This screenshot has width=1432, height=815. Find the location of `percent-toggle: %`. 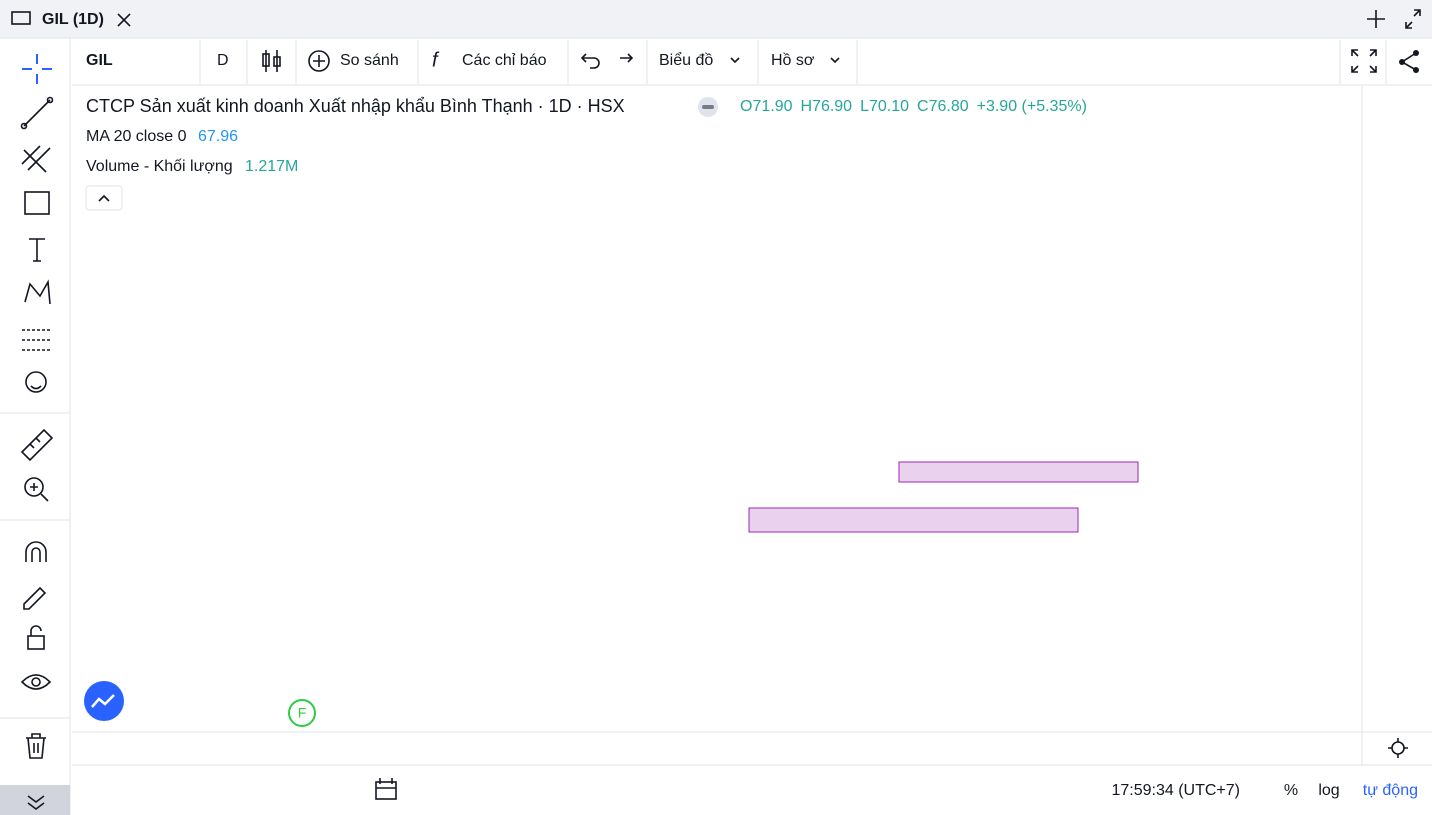

percent-toggle: % is located at coordinates (1291, 790).